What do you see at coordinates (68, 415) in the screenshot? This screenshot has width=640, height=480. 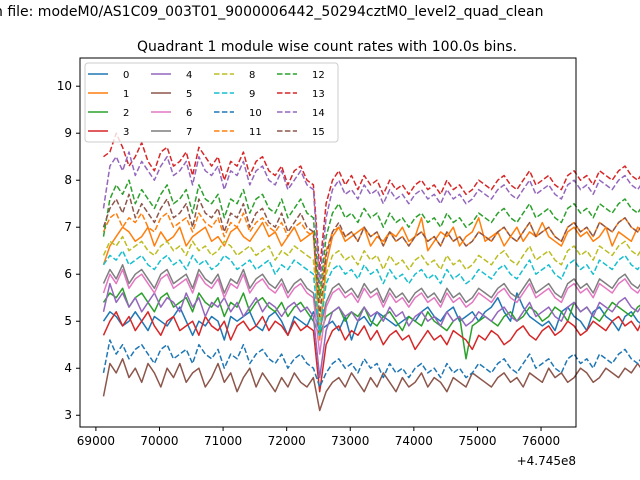 I see `y-tick-label: 3` at bounding box center [68, 415].